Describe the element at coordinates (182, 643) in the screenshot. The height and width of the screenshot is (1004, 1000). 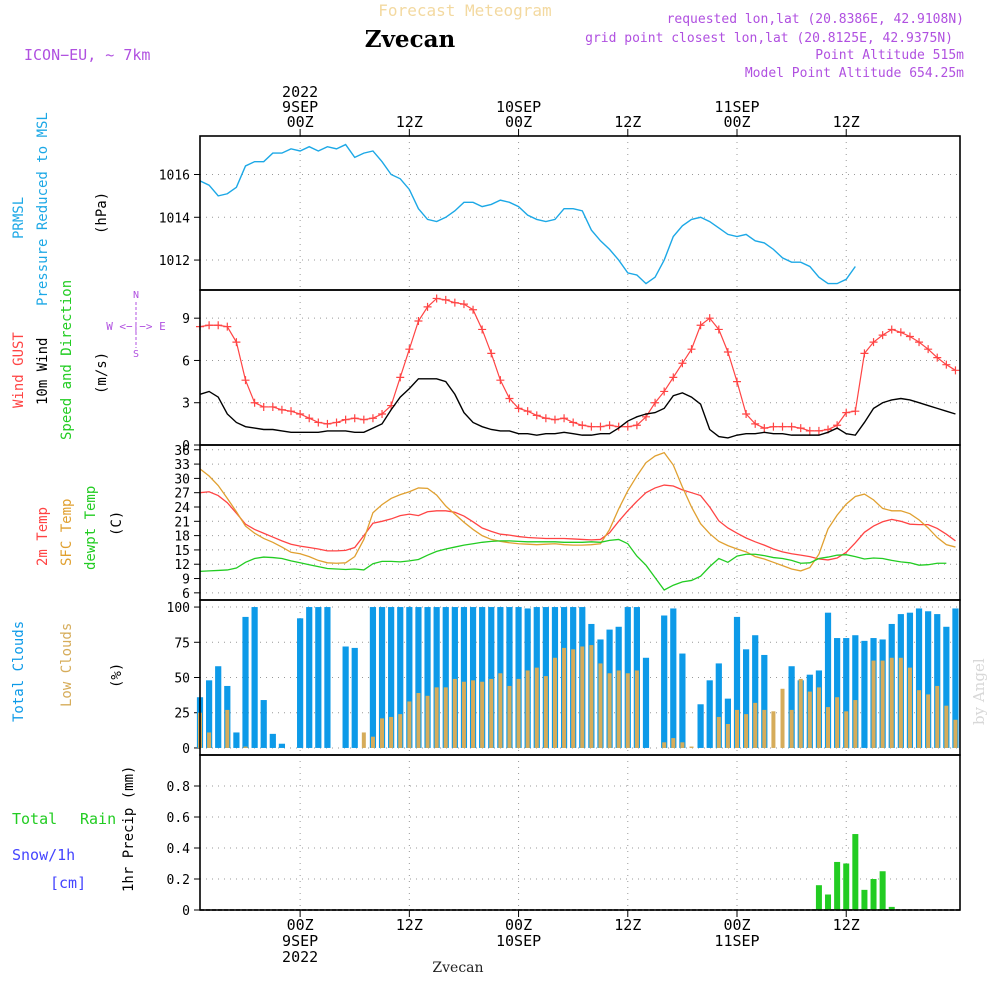
I see `clouds-tick-label: 75` at that location.